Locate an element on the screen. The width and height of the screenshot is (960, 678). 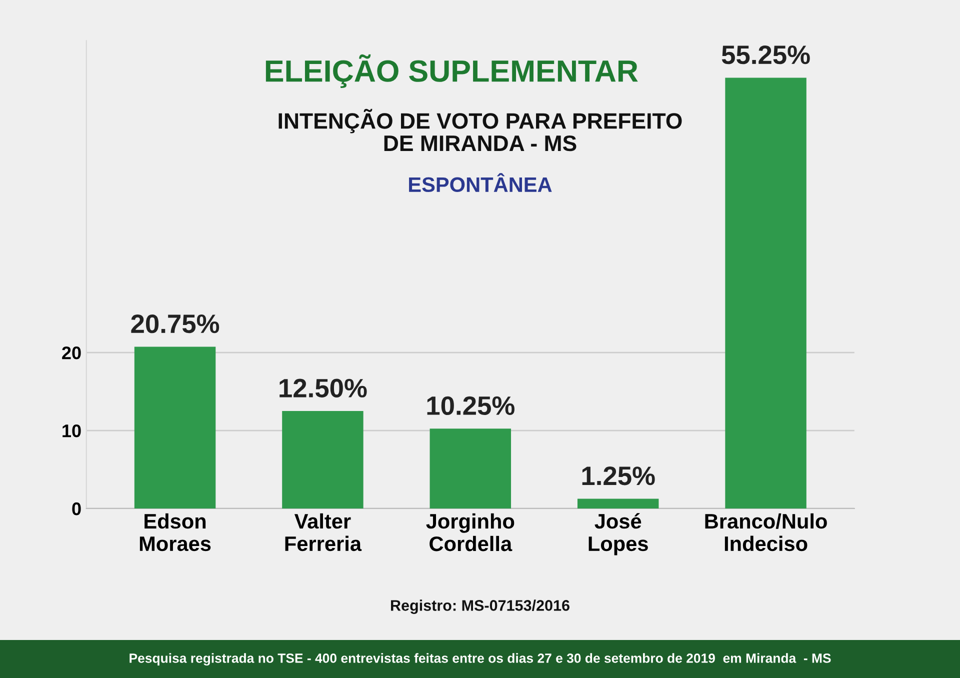
chart-title: ELEIÇÃO SUPLEMENTAR is located at coordinates (452, 71).